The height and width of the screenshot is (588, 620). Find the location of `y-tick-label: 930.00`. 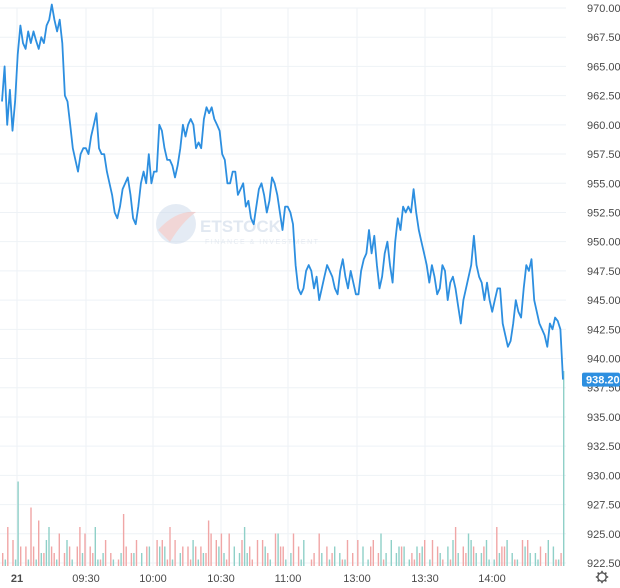

y-tick-label: 930.00 is located at coordinates (603, 476).